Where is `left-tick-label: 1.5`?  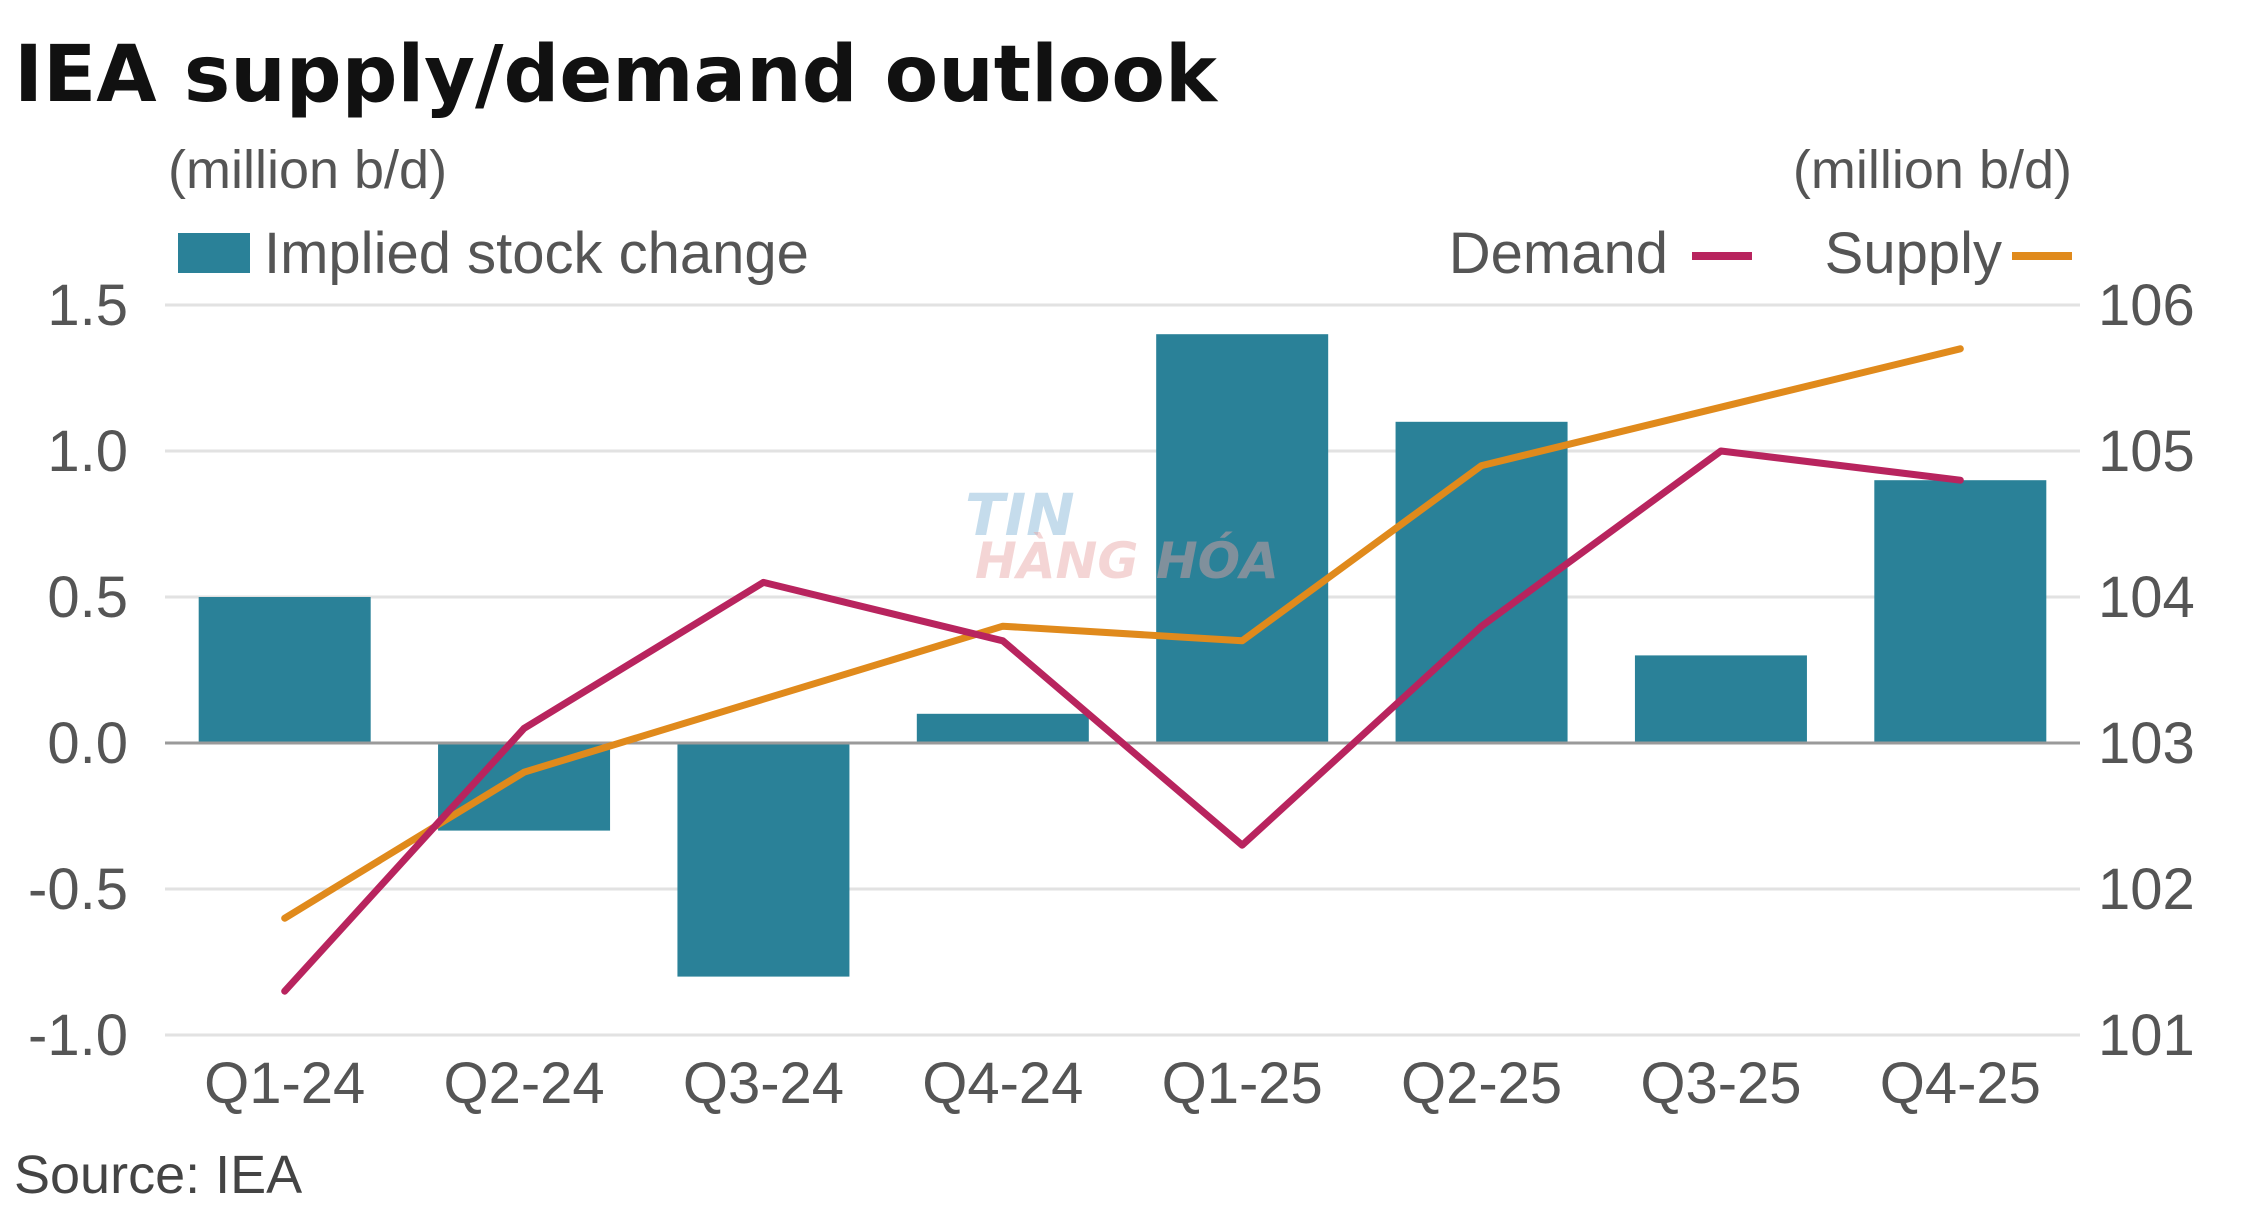 left-tick-label: 1.5 is located at coordinates (87, 305).